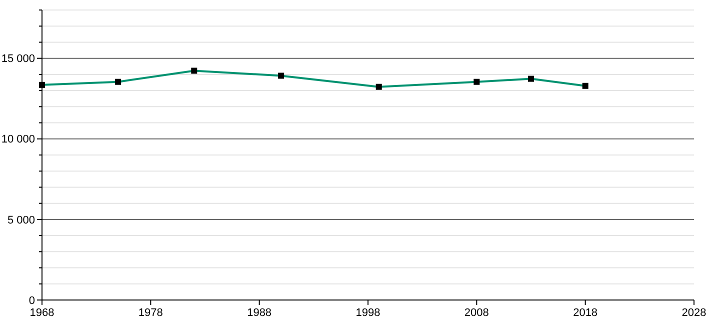 The width and height of the screenshot is (710, 320). What do you see at coordinates (694, 313) in the screenshot?
I see `x-tick-label: 2028` at bounding box center [694, 313].